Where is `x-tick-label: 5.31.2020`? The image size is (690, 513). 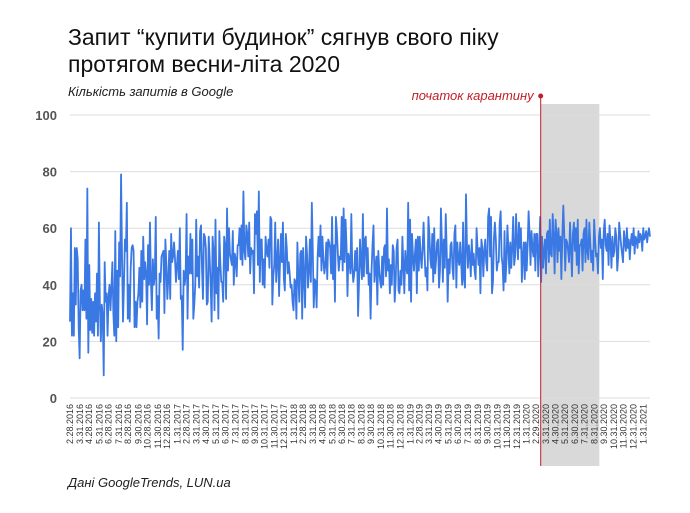 x-tick-label: 5.31.2020 is located at coordinates (565, 424).